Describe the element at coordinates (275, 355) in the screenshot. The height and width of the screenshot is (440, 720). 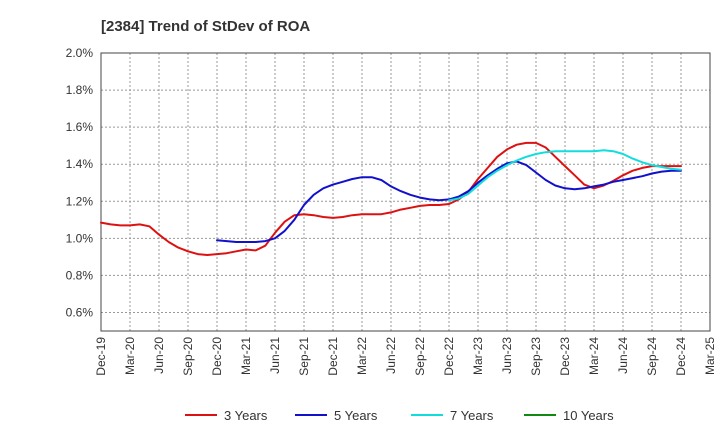
I see `x-tick-label: Jun-21` at that location.